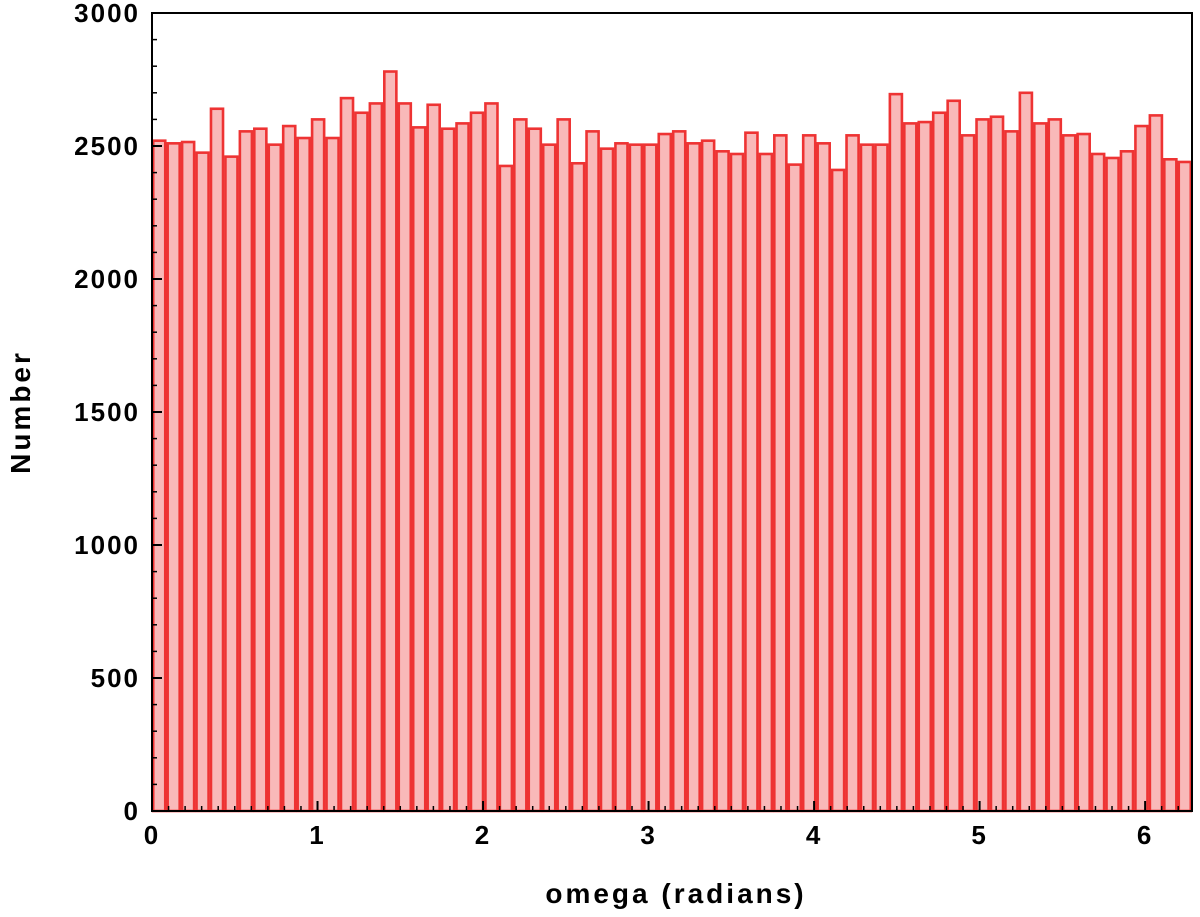 The height and width of the screenshot is (917, 1200). I want to click on x-tick-label: 5, so click(979, 835).